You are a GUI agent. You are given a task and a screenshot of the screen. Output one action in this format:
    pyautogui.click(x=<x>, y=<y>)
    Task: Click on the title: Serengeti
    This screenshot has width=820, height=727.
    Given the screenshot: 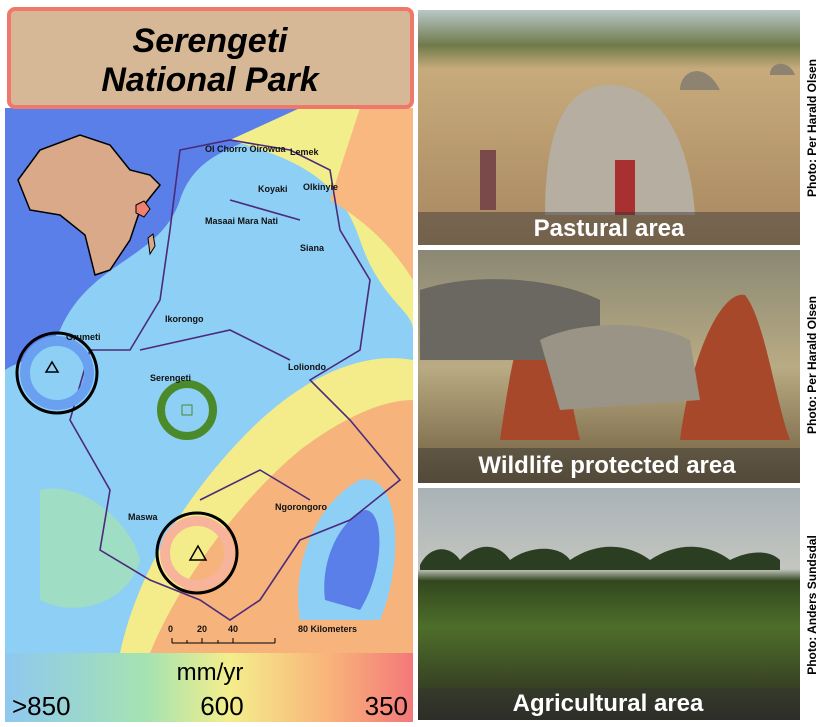 What is the action you would take?
    pyautogui.click(x=211, y=41)
    